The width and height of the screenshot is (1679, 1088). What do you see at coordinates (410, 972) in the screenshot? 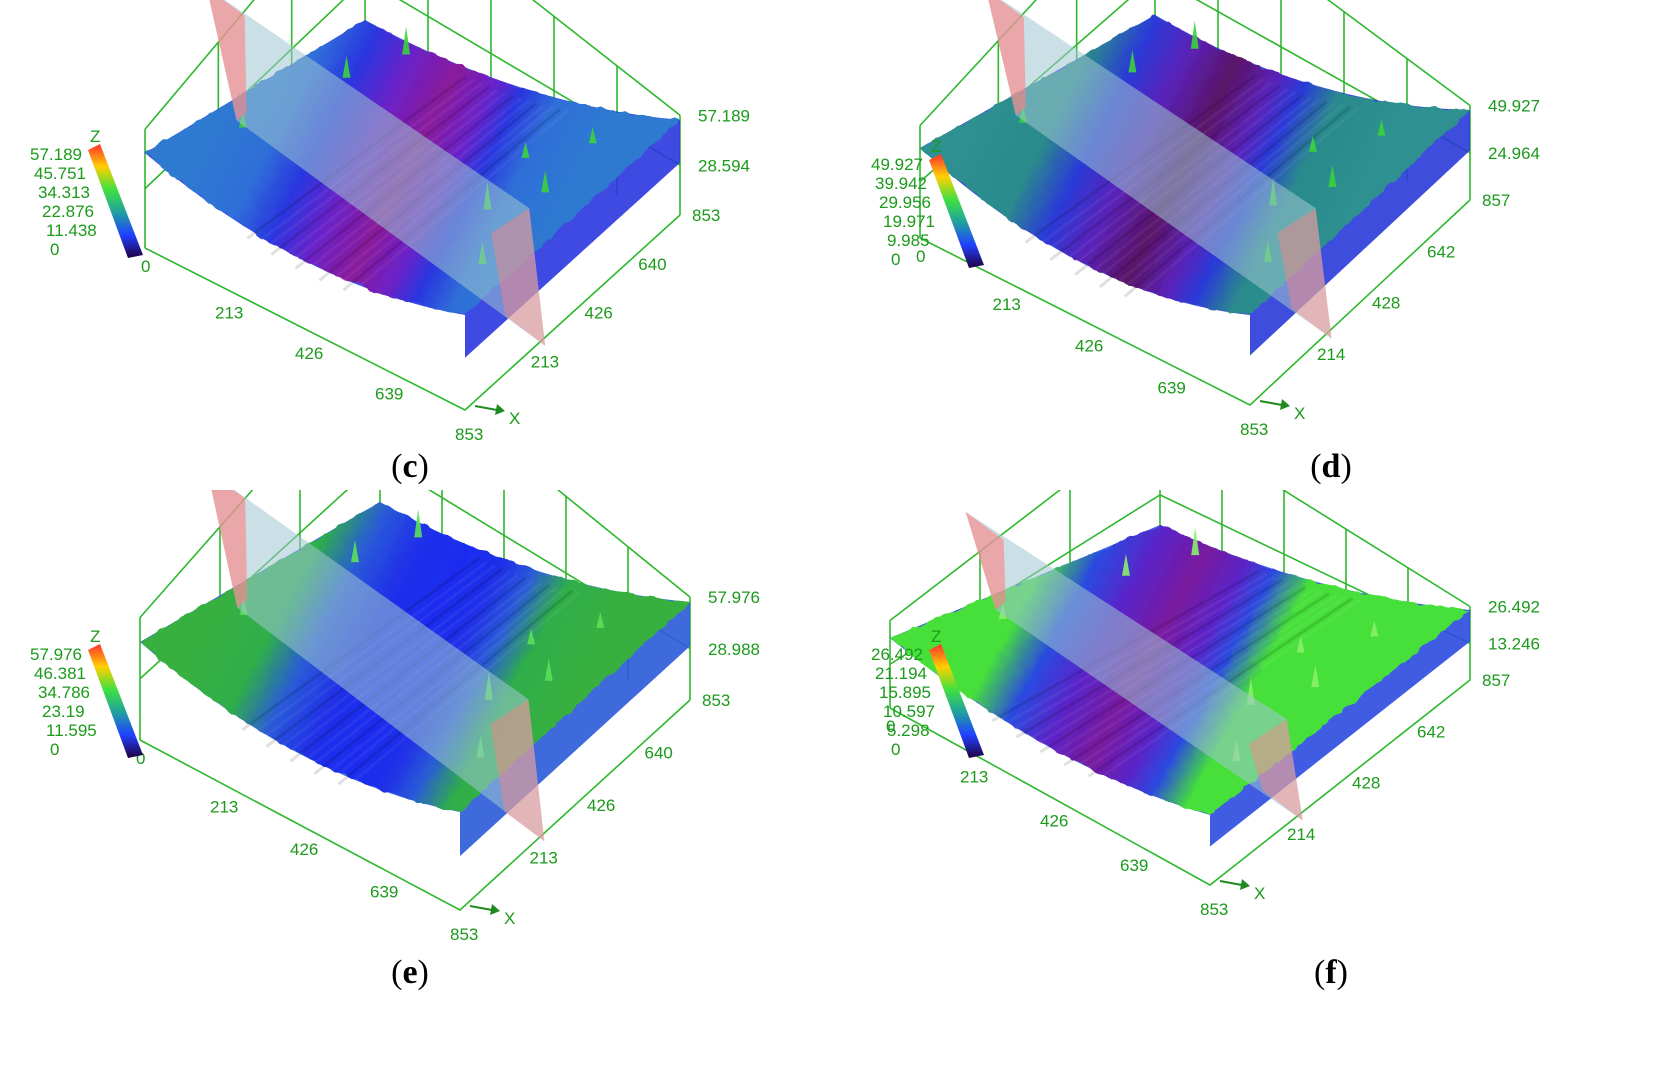
I see `caption-e: (e)` at bounding box center [410, 972].